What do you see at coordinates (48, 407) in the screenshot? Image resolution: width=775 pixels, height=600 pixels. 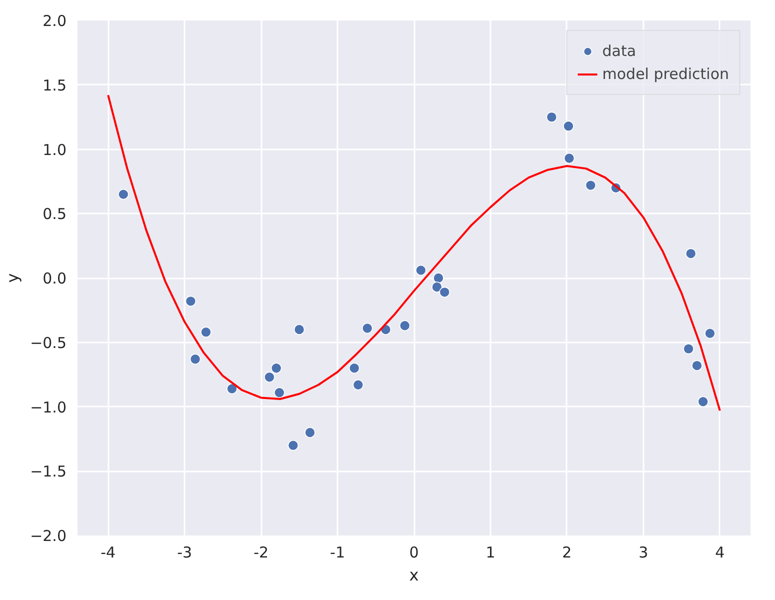 I see `y-tick-label: −1.0` at bounding box center [48, 407].